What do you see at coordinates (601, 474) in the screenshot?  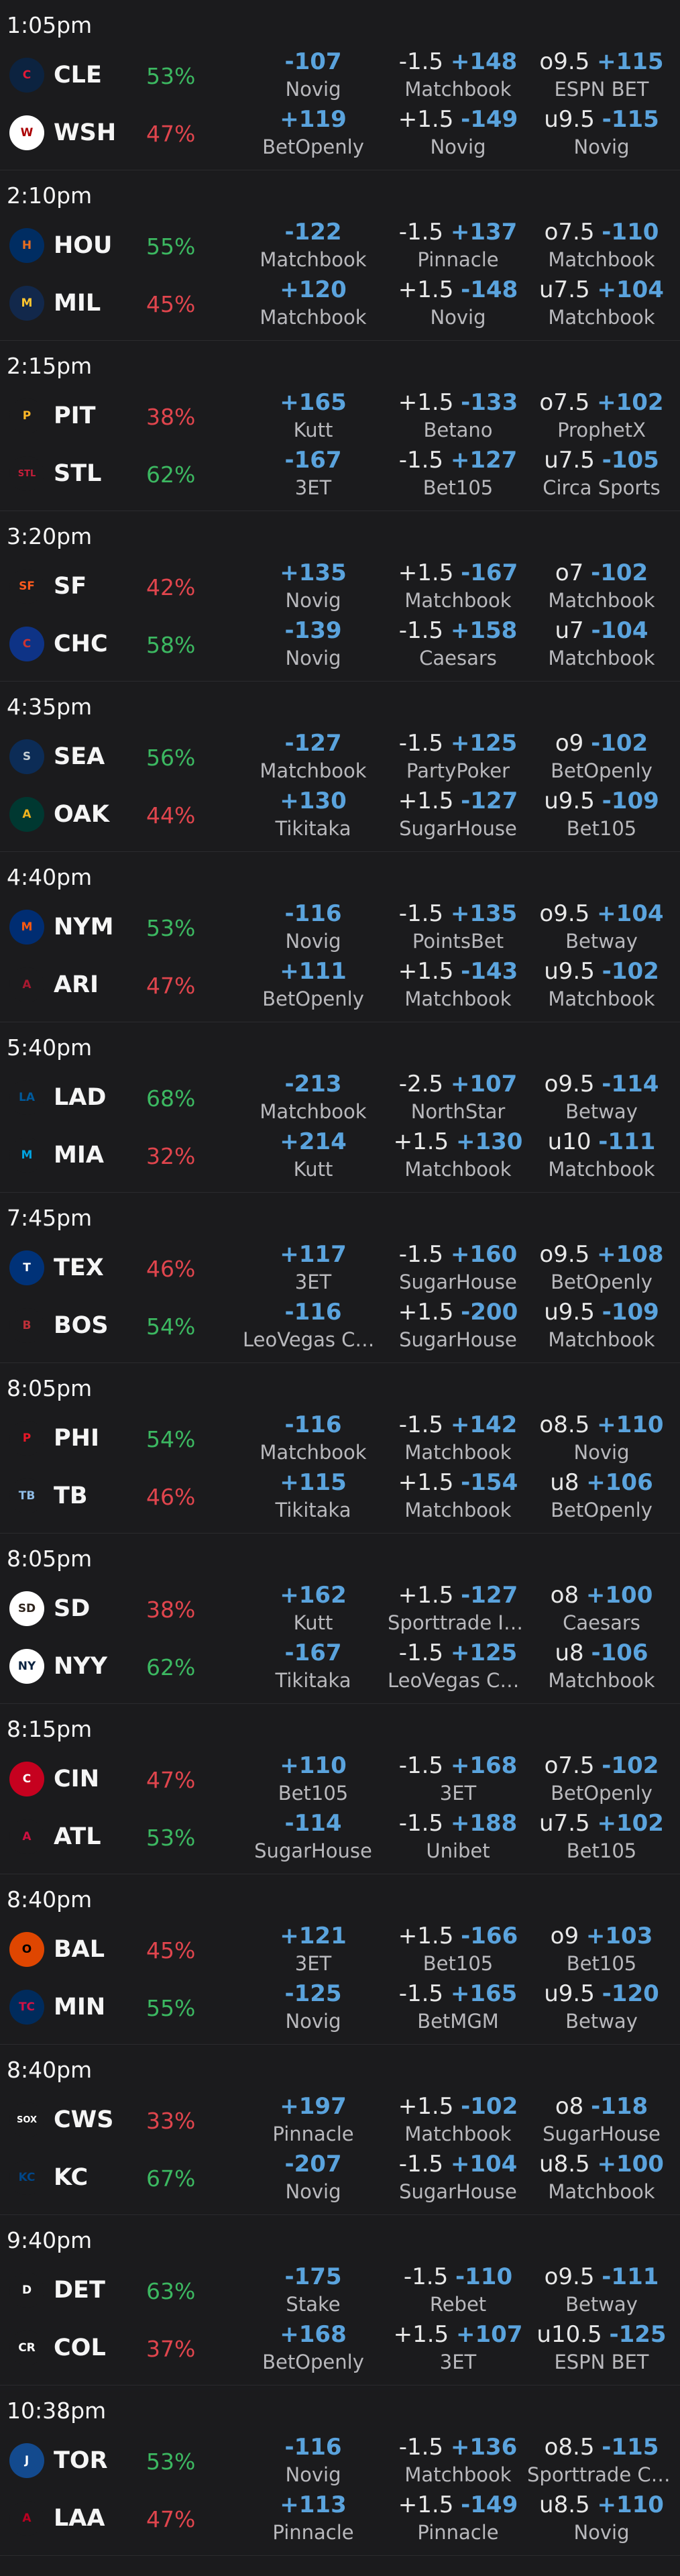 I see `total-cell: u7.5 -105 Circa Sports` at bounding box center [601, 474].